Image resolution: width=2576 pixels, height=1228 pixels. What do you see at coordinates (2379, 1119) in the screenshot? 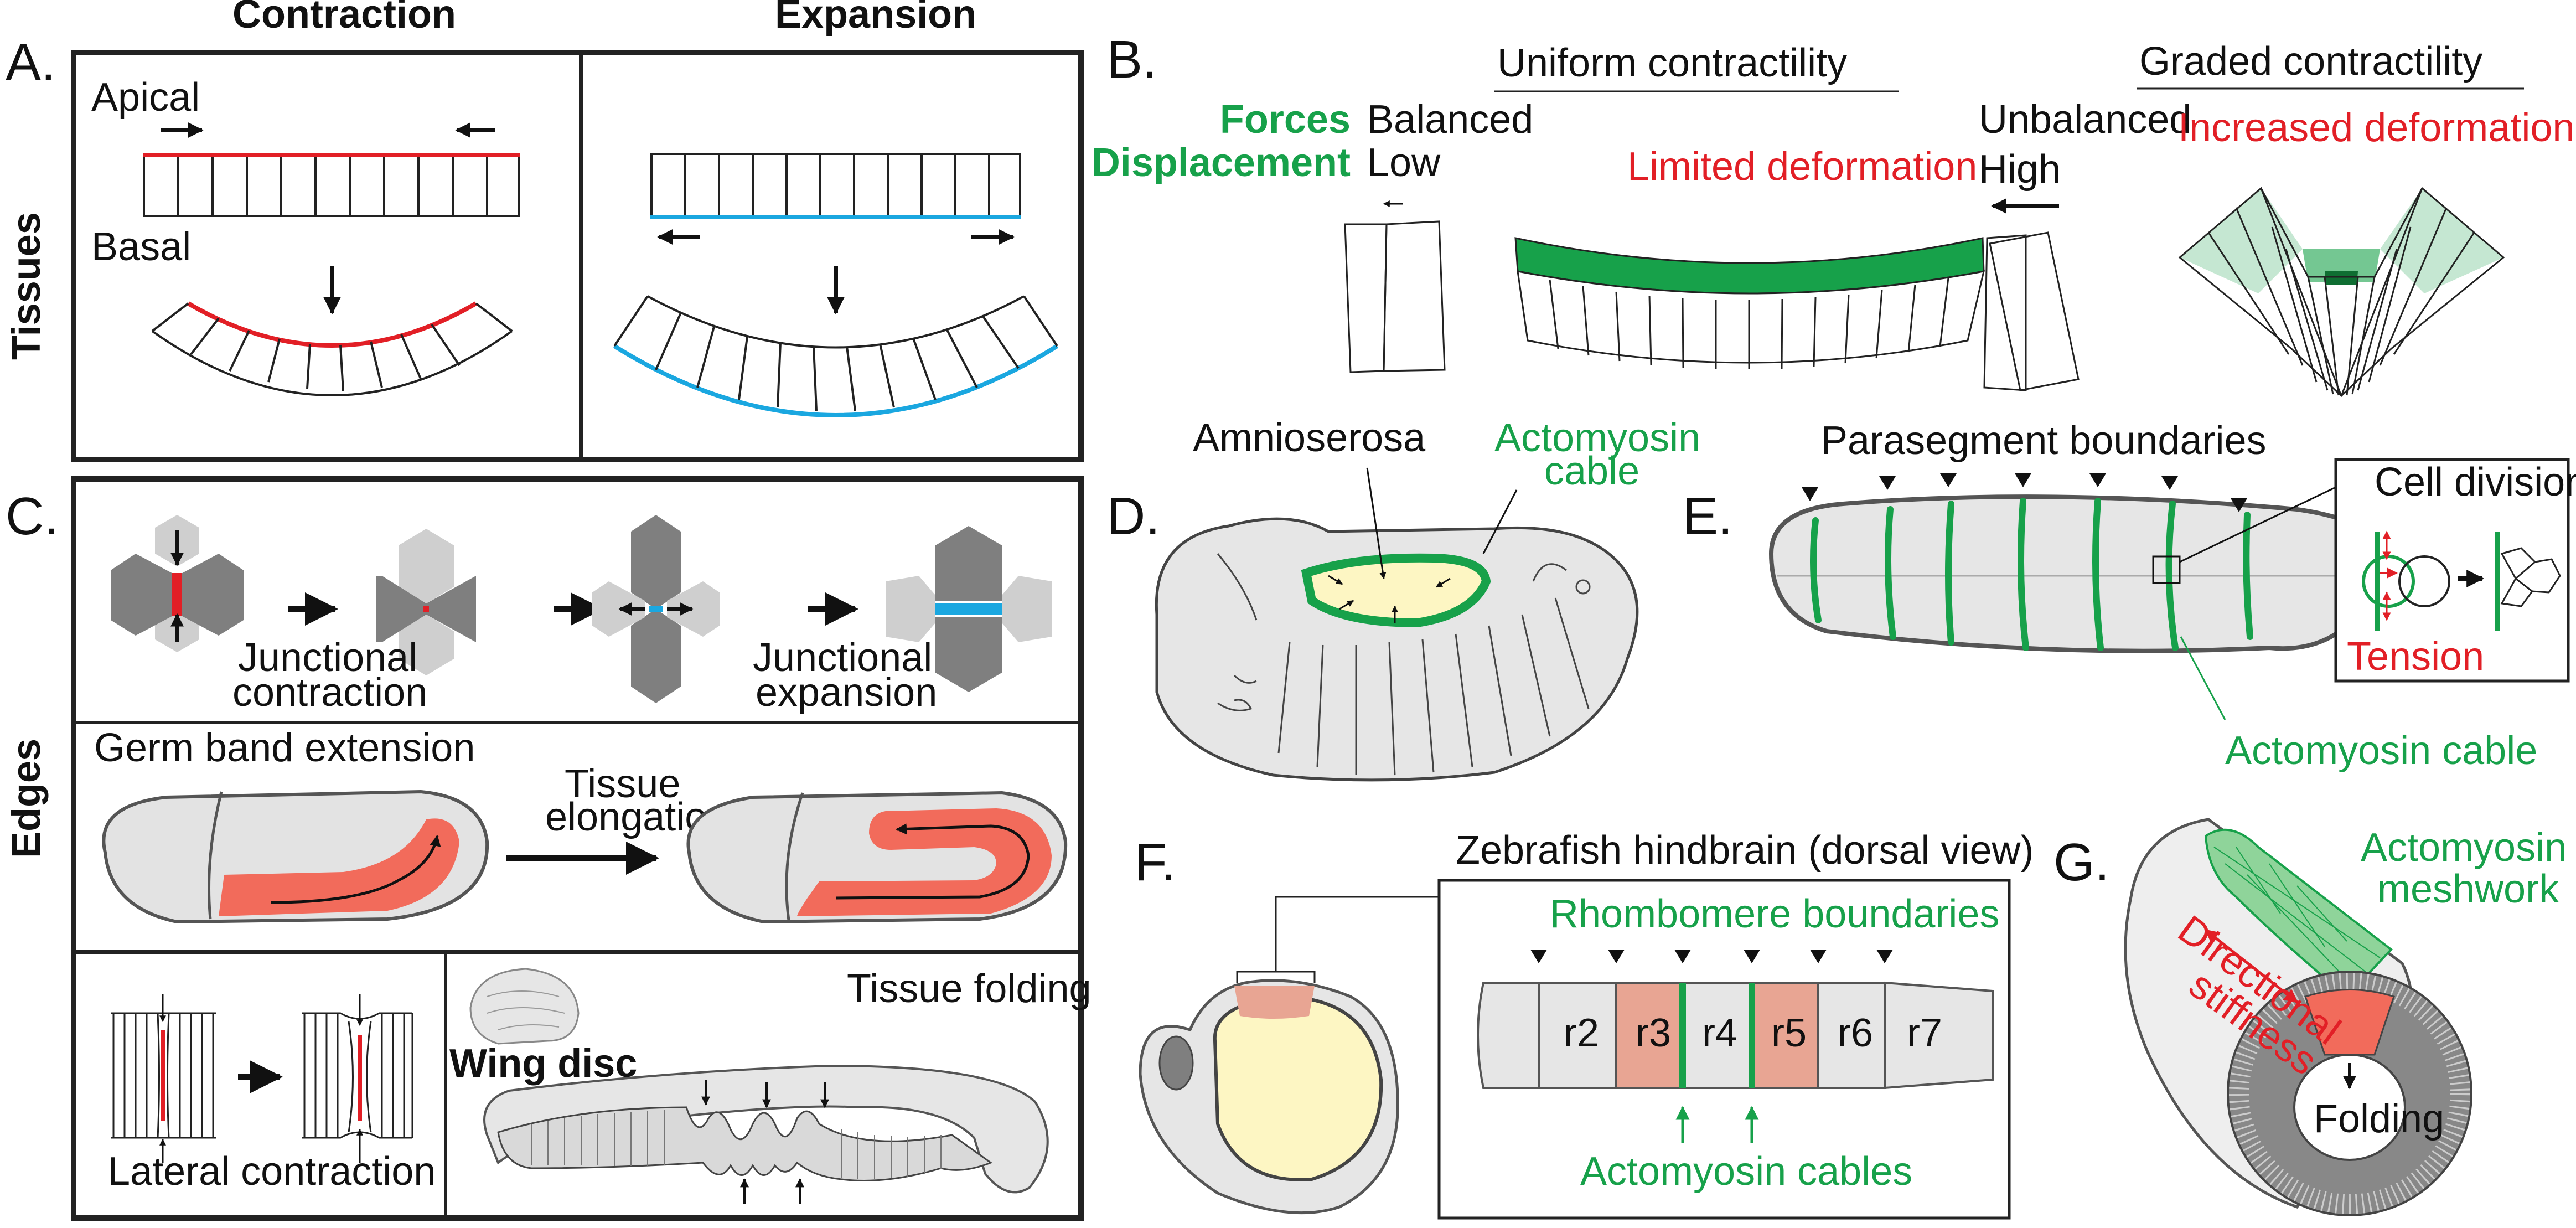
I see `folding-label: Folding` at bounding box center [2379, 1119].